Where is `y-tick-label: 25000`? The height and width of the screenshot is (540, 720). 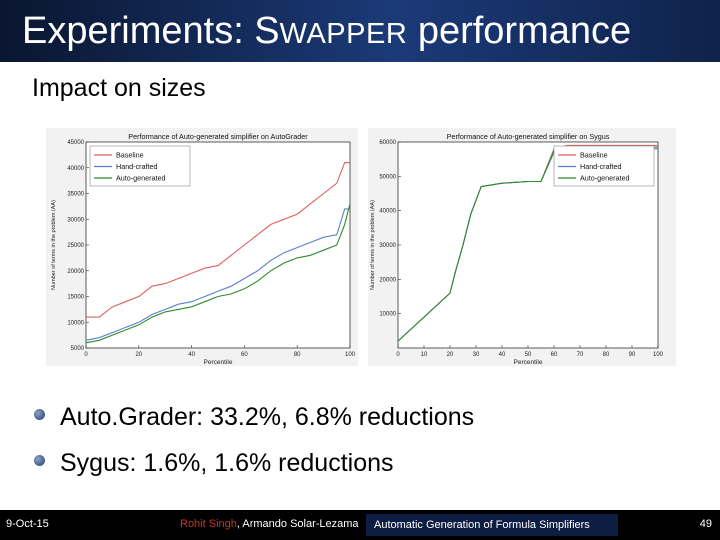
y-tick-label: 25000 is located at coordinates (75, 246).